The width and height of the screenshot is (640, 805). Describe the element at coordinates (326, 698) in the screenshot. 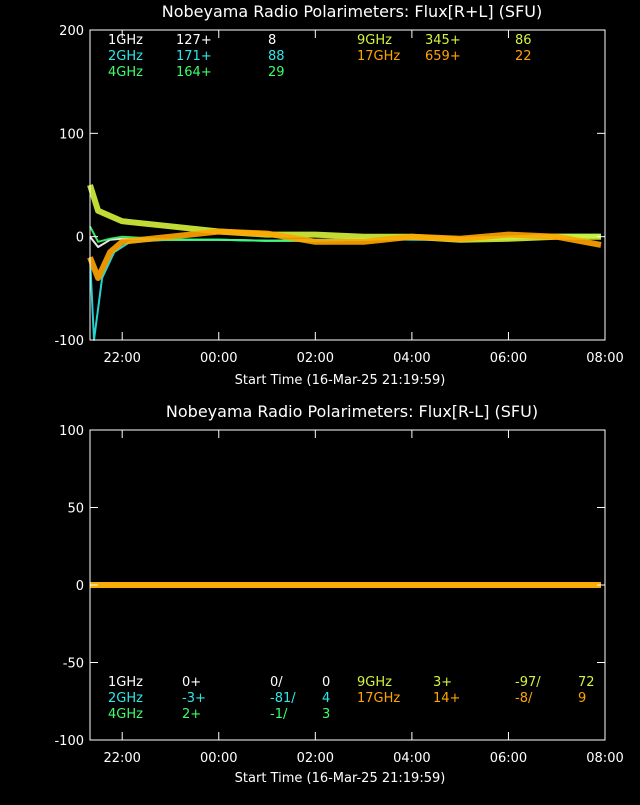

I see `legend-value2: 4` at that location.